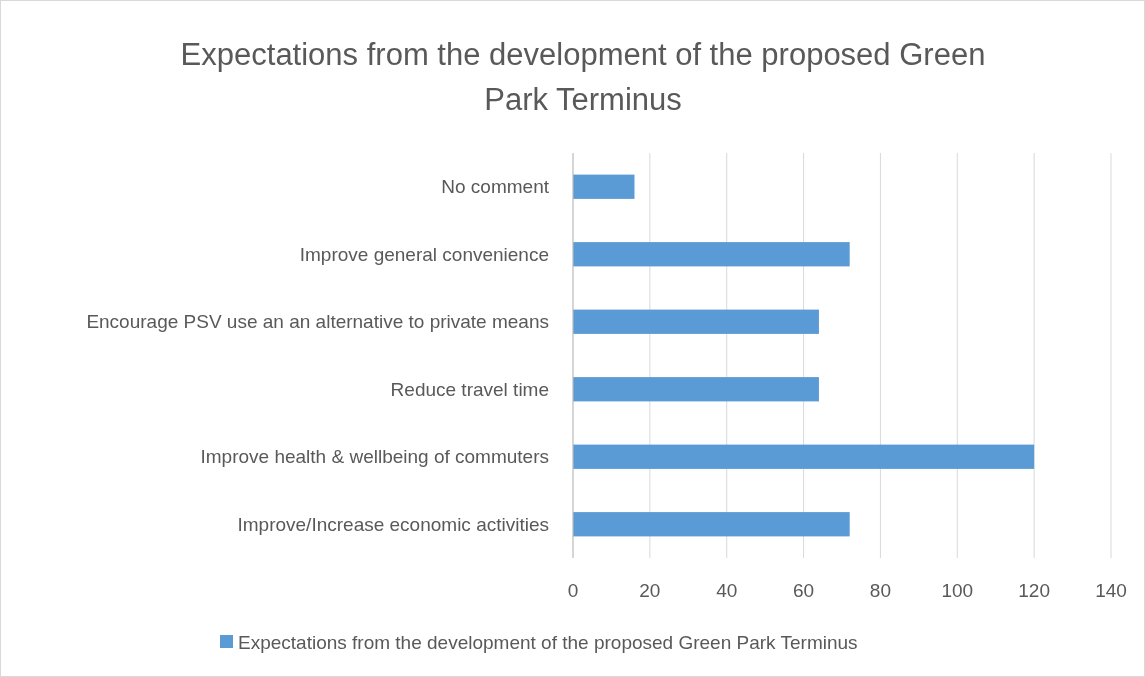 This screenshot has height=677, width=1145. Describe the element at coordinates (548, 642) in the screenshot. I see `legend-label: Expectations from the development of the proposed Green Park Terminus` at that location.